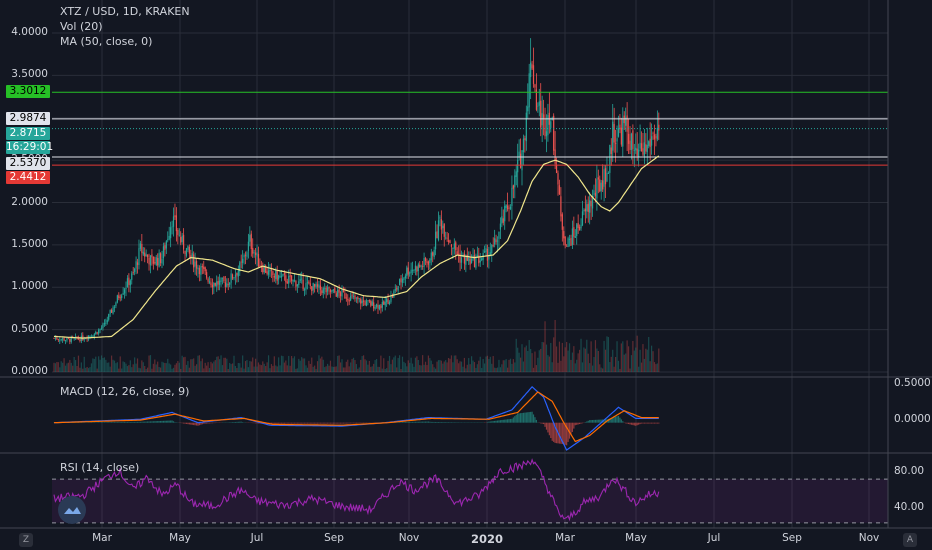  I want to click on zoom-icon: Z, so click(26, 540).